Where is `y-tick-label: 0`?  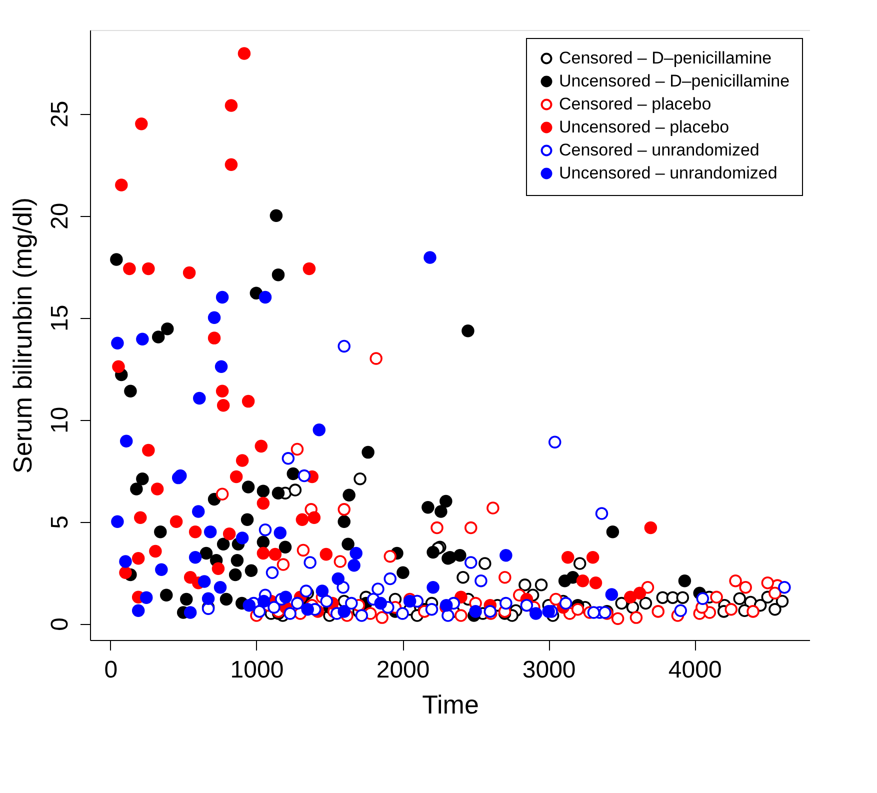
y-tick-label: 0 is located at coordinates (60, 624).